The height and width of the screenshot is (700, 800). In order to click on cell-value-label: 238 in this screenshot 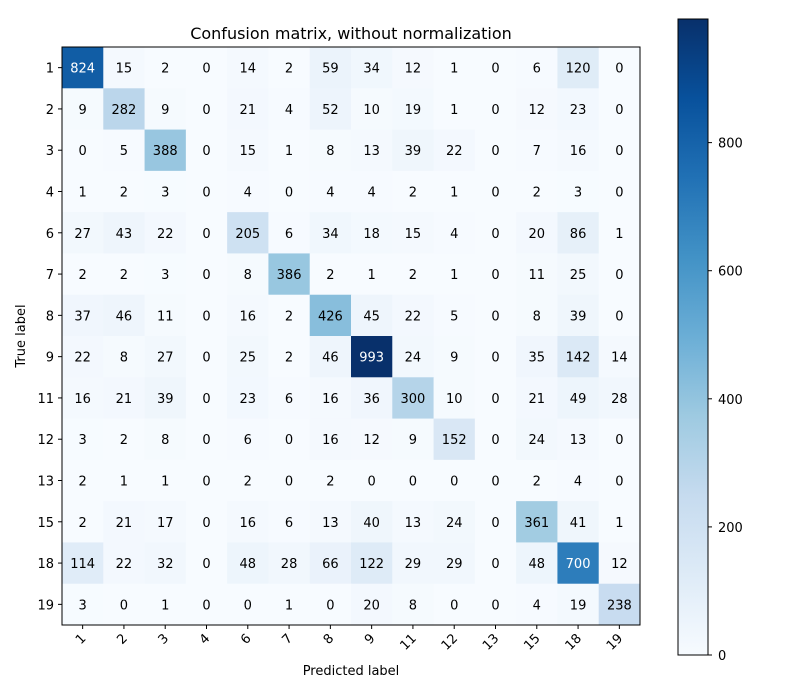, I will do `click(619, 605)`.